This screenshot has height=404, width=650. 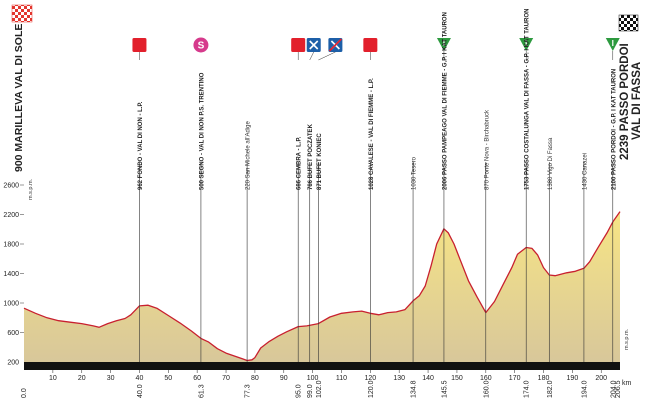 What do you see at coordinates (82, 378) in the screenshot?
I see `x-tick-label: 20` at bounding box center [82, 378].